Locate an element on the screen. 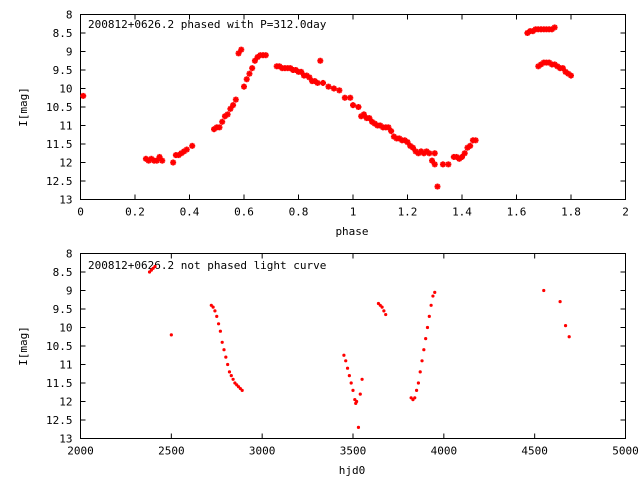 This screenshot has height=485, width=640. unphased-y-tick-label: 11 is located at coordinates (65, 365).